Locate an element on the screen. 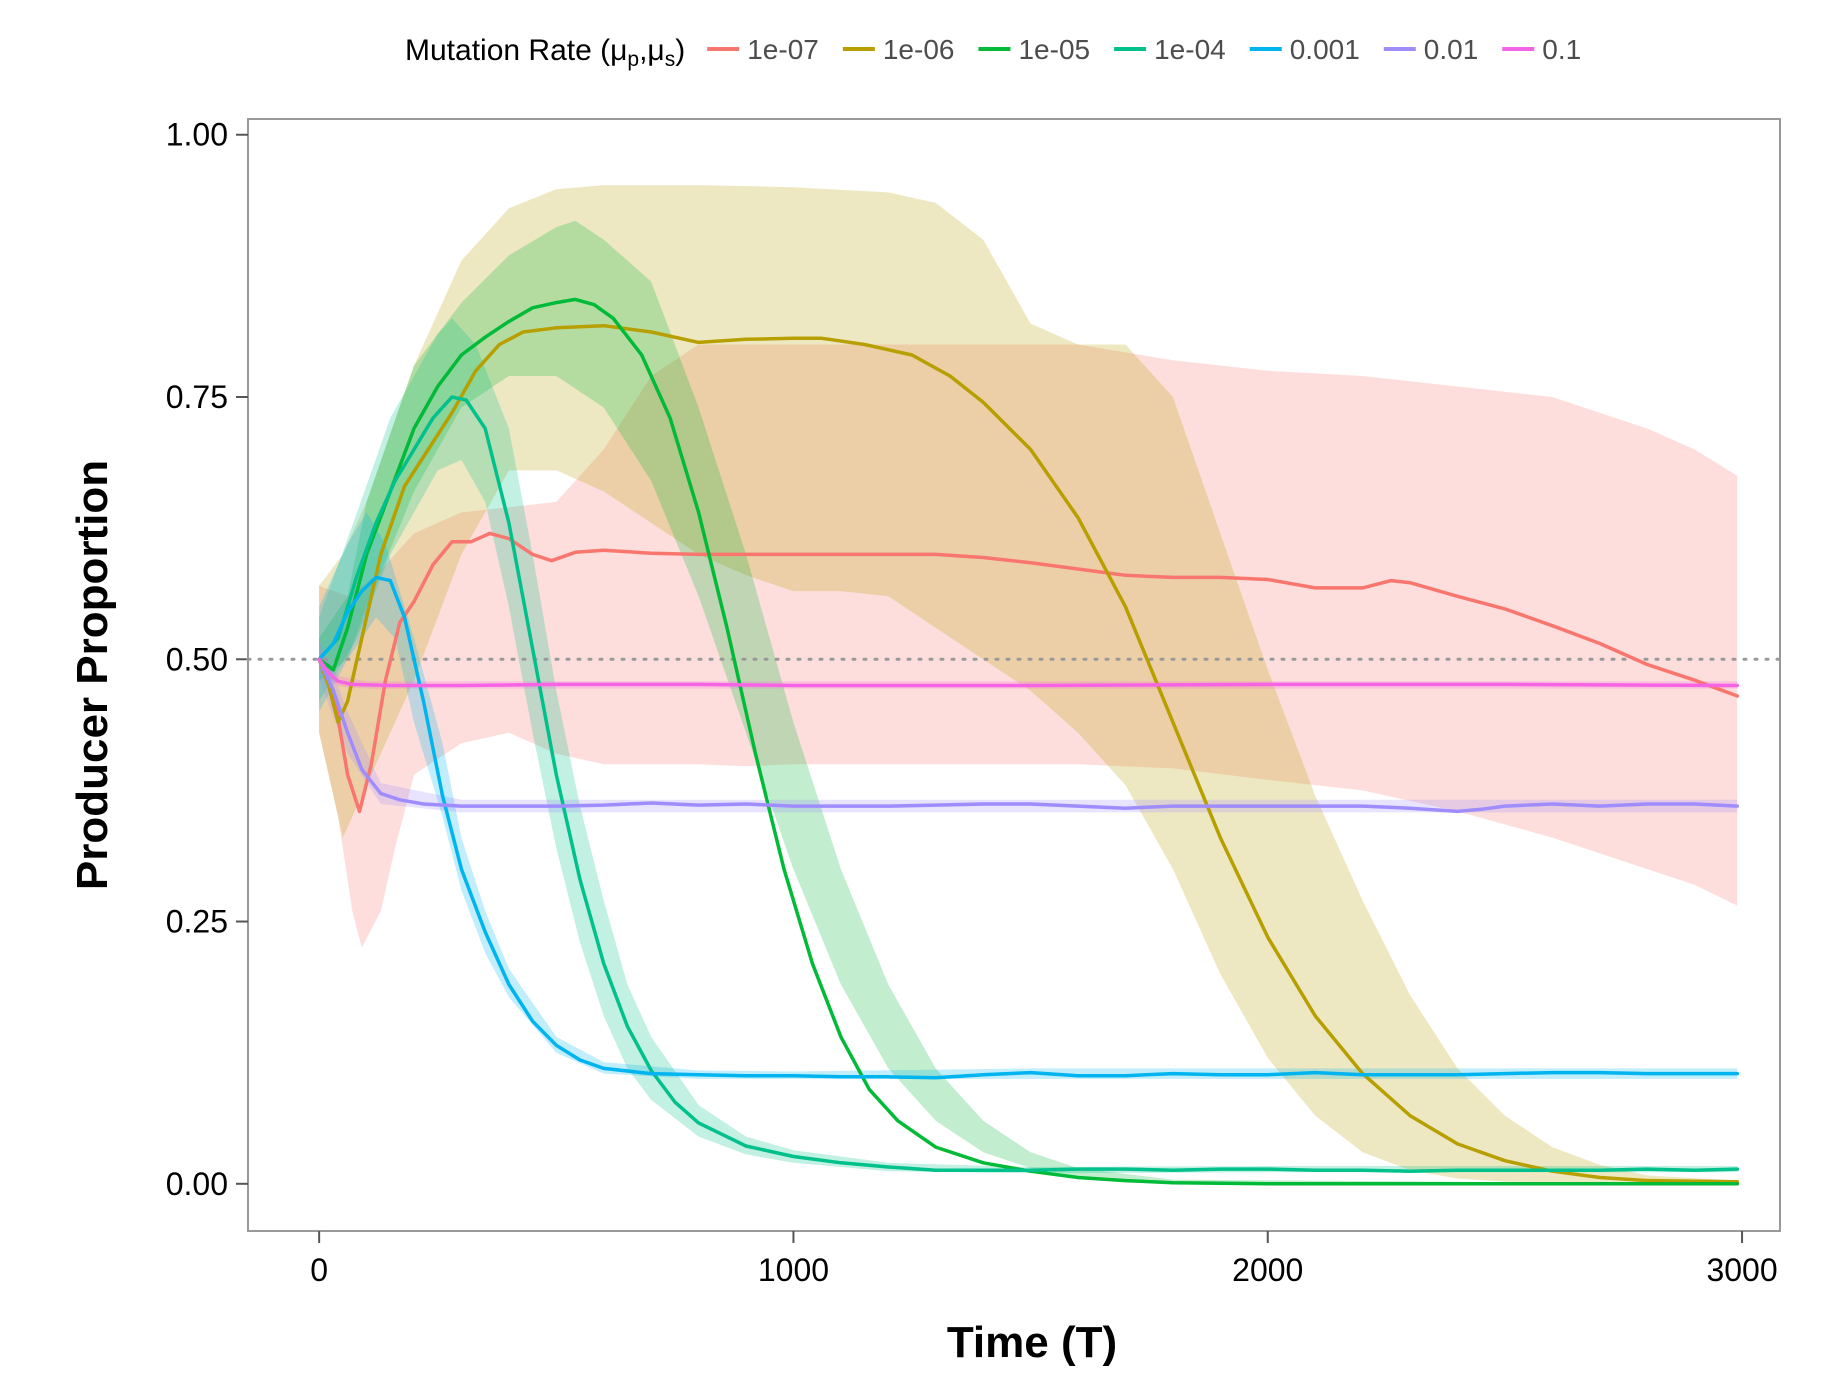 The width and height of the screenshot is (1833, 1386). legend-label: 1e-04 is located at coordinates (1190, 49).